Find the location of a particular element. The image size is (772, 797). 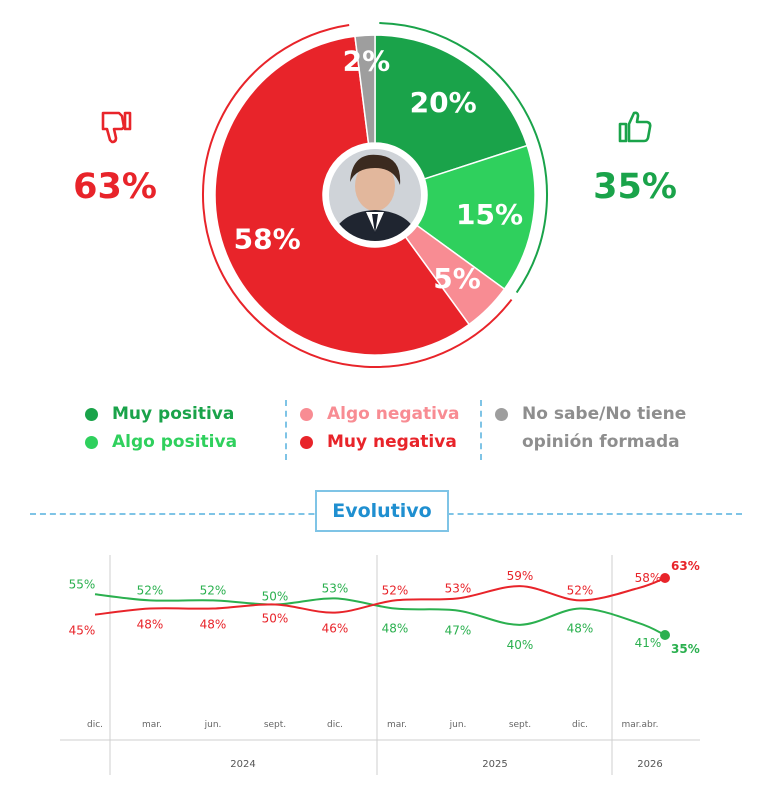

year-label: 2026 is located at coordinates (649, 764).